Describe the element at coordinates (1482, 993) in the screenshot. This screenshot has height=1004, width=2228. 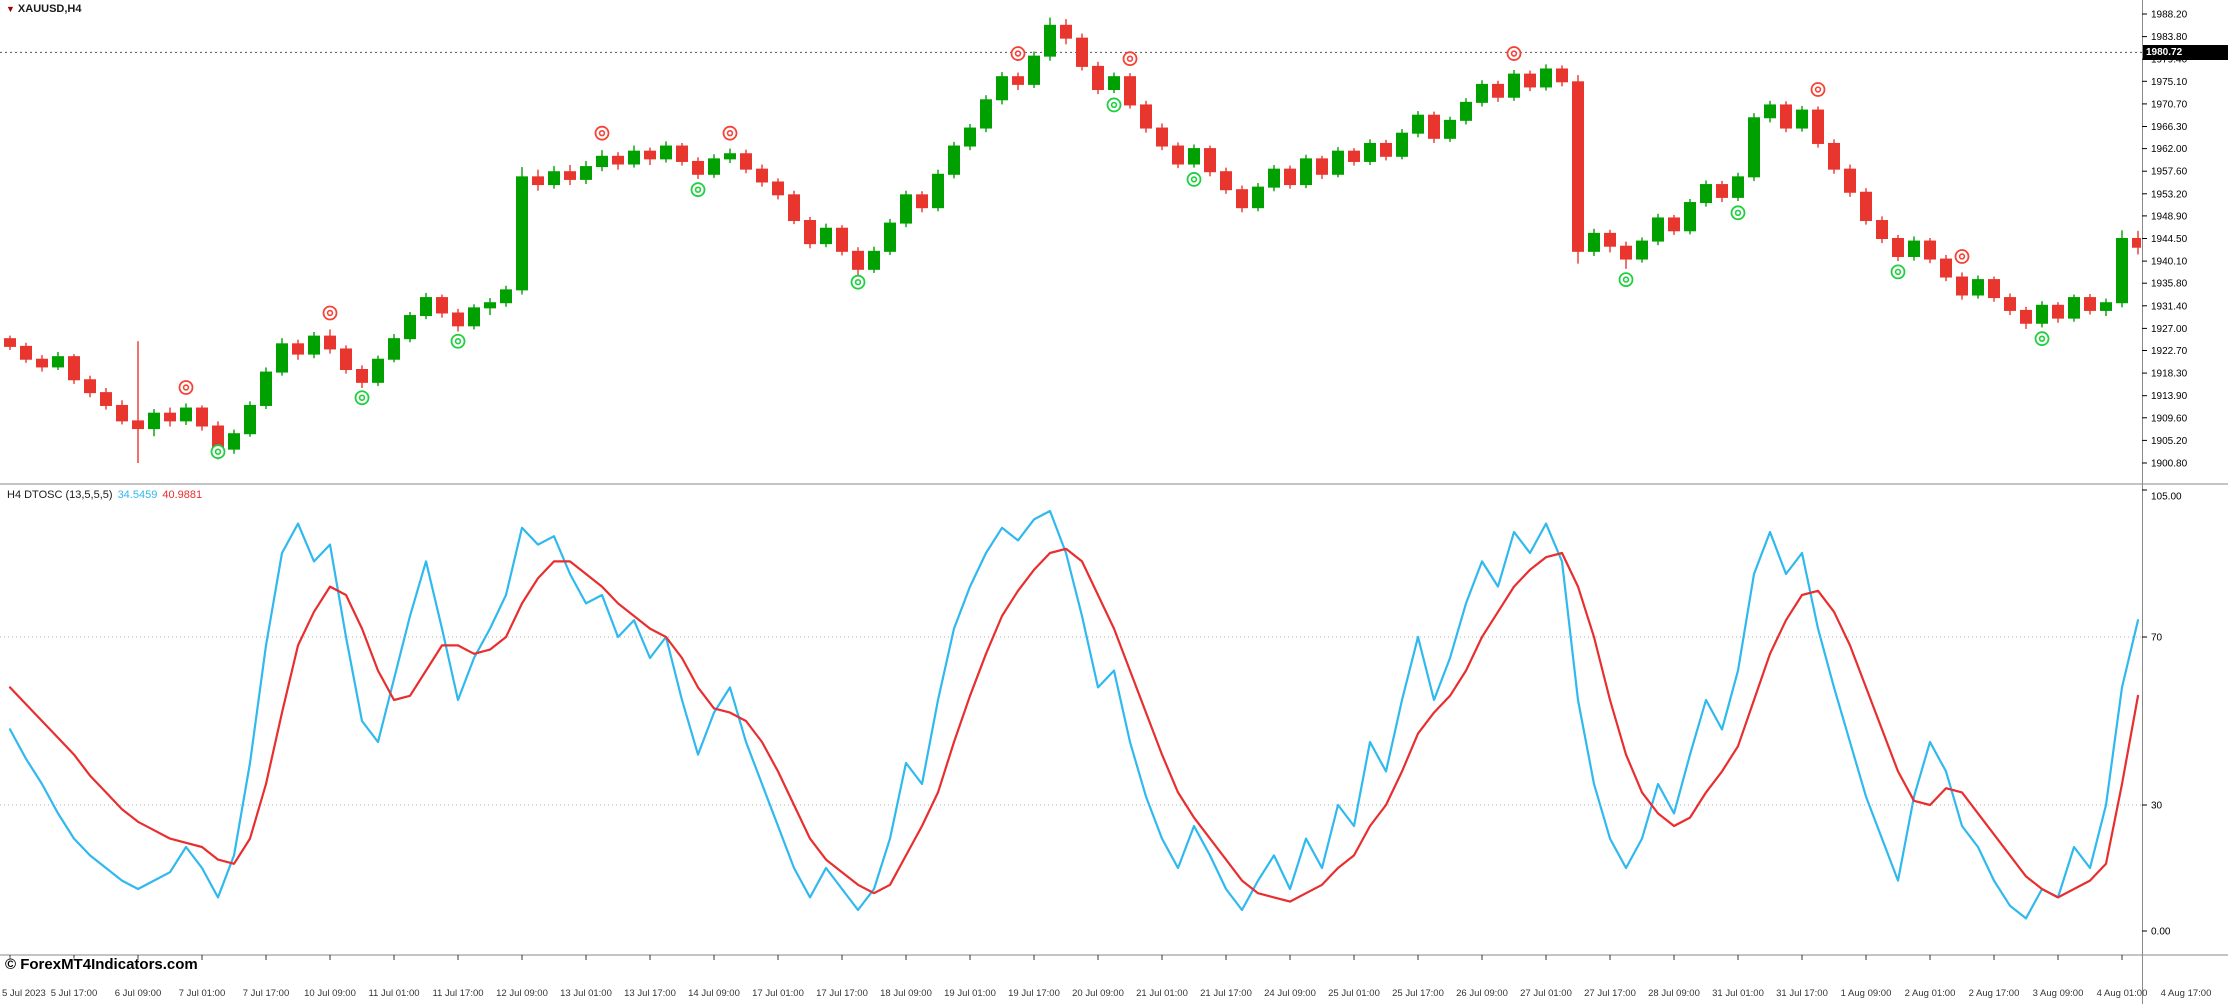
I see `svg-text: 26 Jul 09:00` at that location.